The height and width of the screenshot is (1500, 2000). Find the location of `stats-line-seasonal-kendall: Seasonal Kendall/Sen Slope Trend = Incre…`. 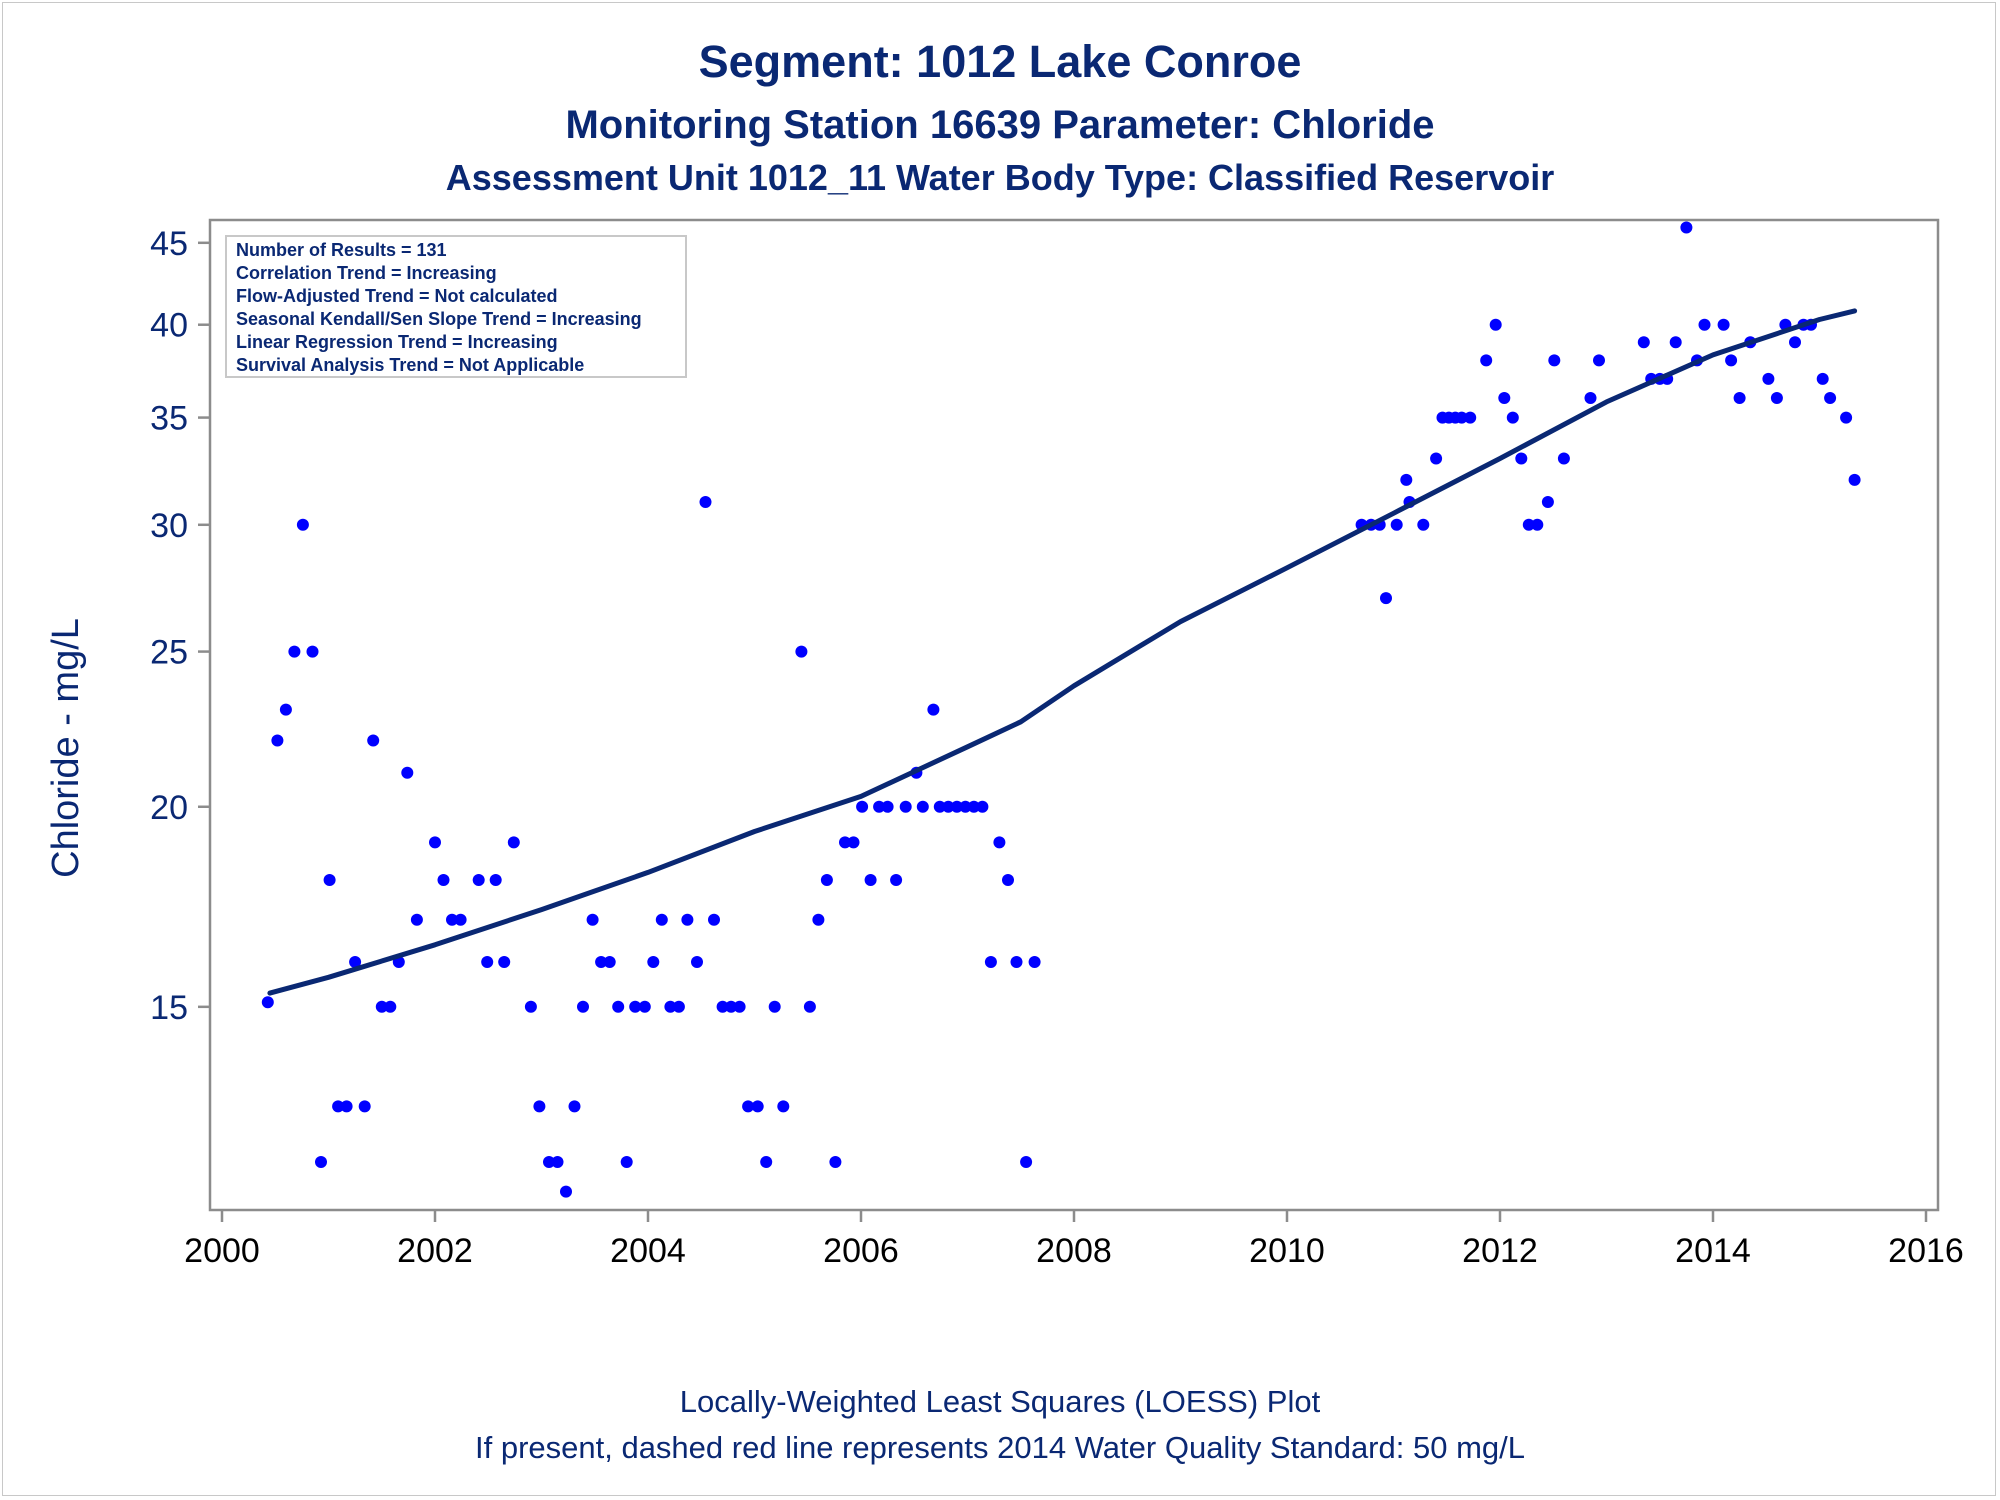

stats-line-seasonal-kendall: Seasonal Kendall/Sen Slope Trend = Incre… is located at coordinates (439, 319).